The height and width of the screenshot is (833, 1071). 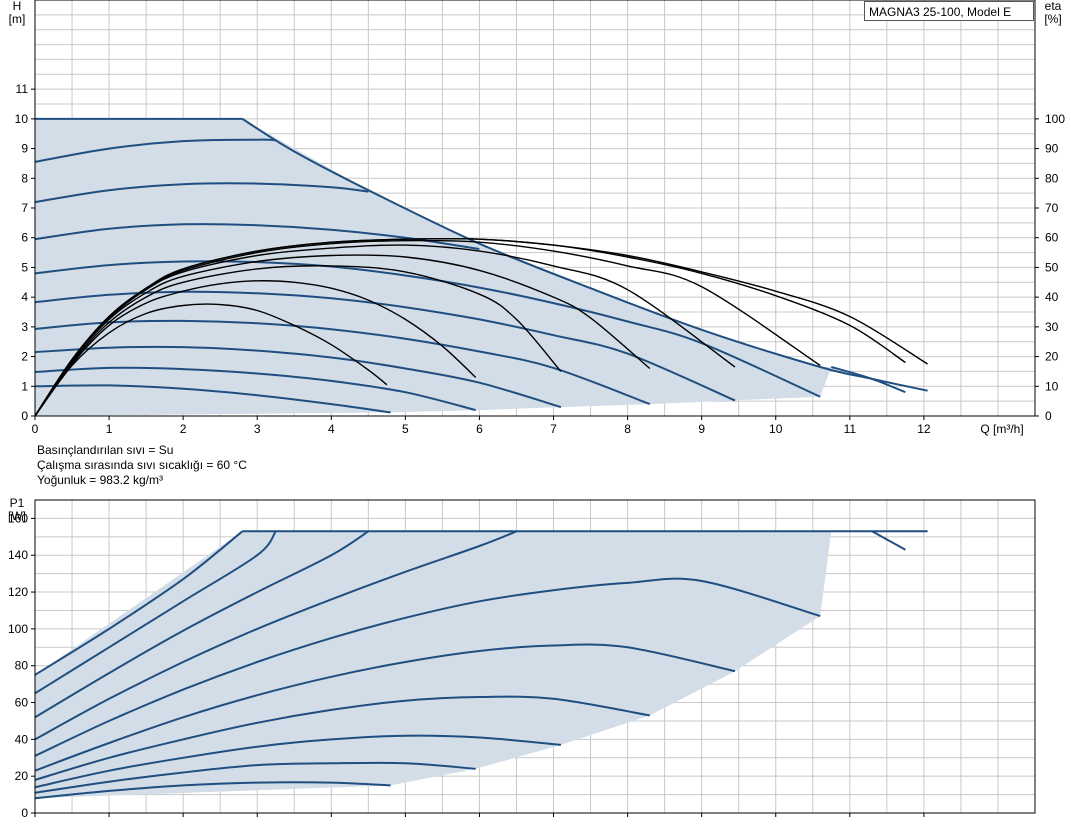 I want to click on x-tick-label: 2, so click(x=183, y=429).